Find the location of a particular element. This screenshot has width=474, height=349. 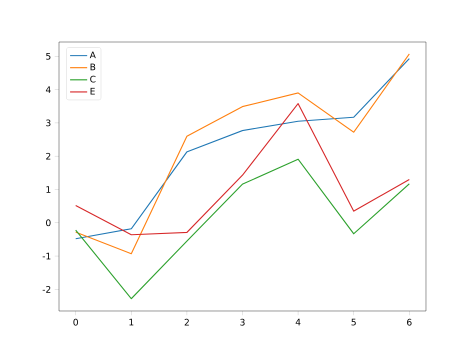

y-tick-label: 3 is located at coordinates (48, 122).